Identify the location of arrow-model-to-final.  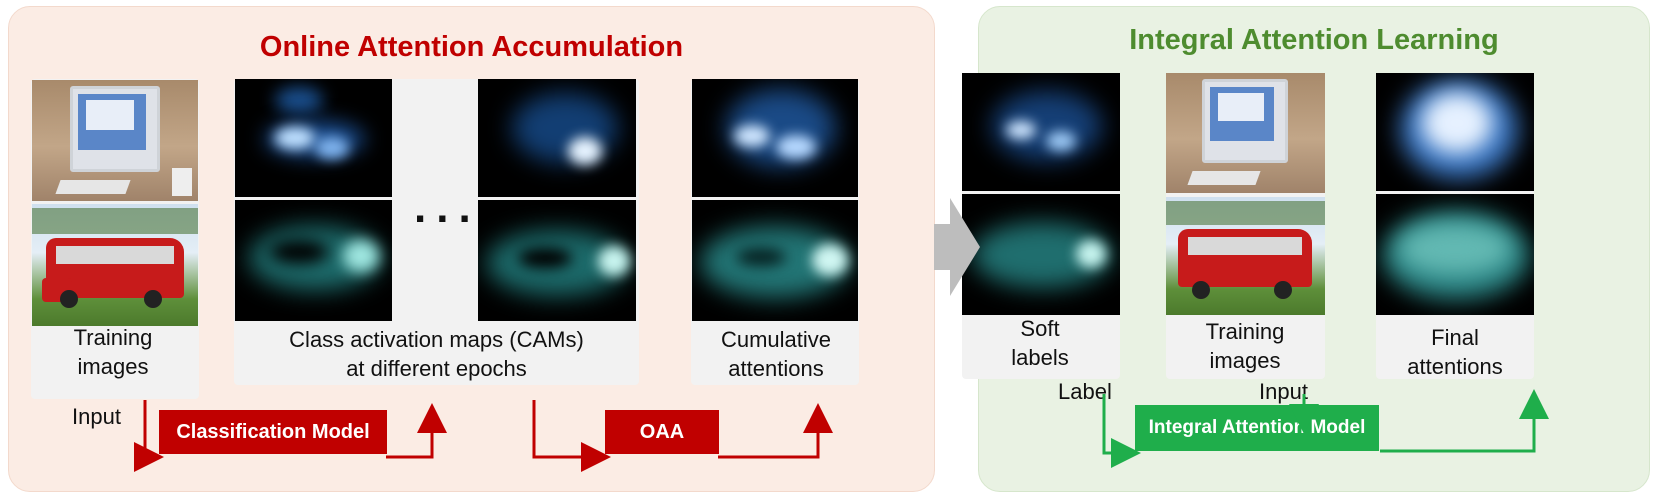
(1464, 421).